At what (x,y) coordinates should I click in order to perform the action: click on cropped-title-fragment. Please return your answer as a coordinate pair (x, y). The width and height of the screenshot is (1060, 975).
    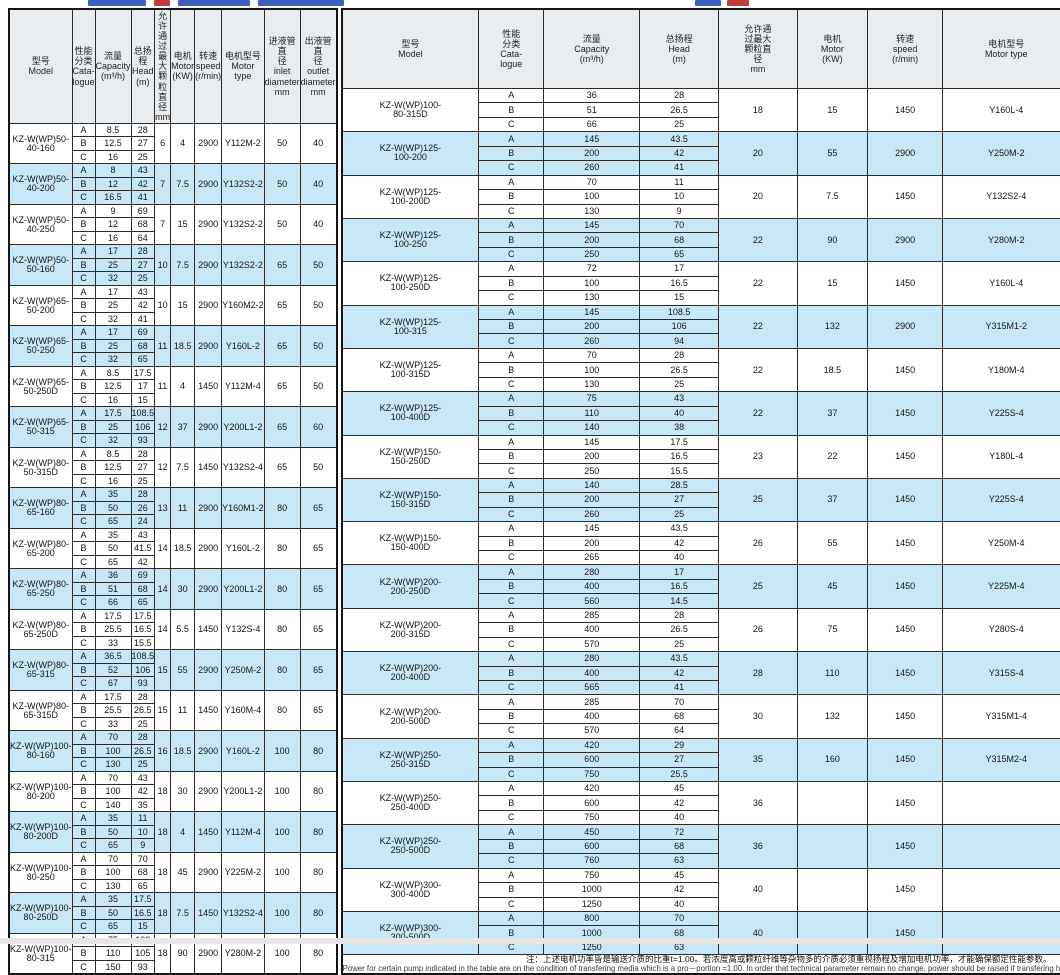
    Looking at the image, I should click on (117, 3).